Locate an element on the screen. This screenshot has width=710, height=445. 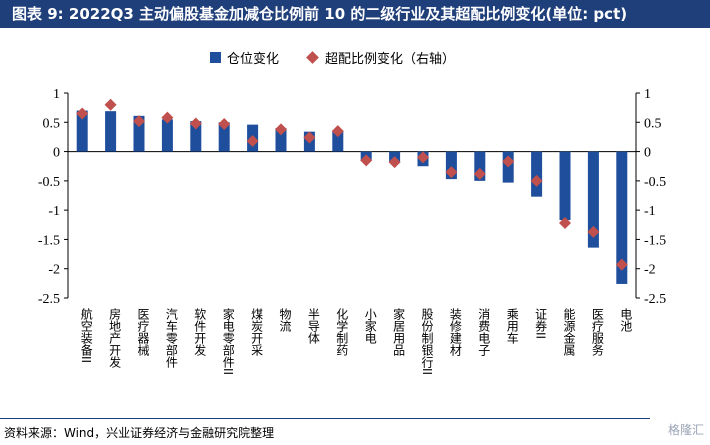
category-label: 医疗服务 is located at coordinates (597, 332).